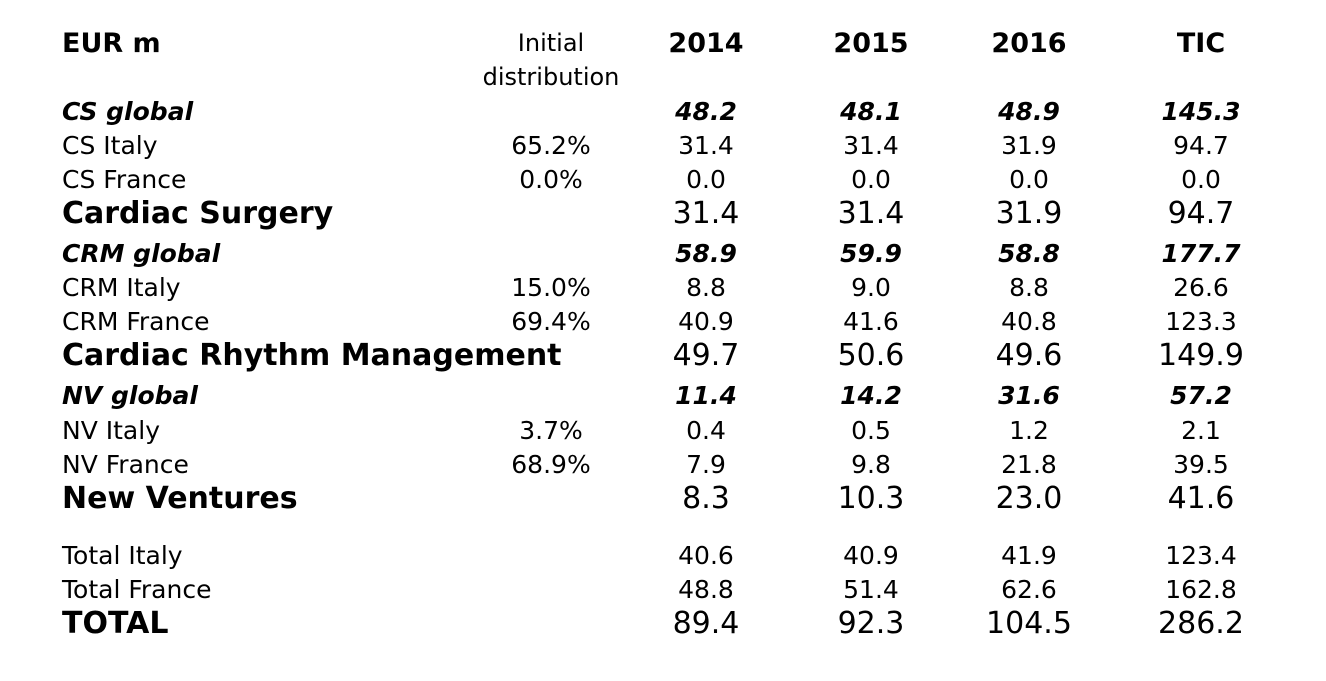  What do you see at coordinates (871, 464) in the screenshot?
I see `row-value-2015: 9.8` at bounding box center [871, 464].